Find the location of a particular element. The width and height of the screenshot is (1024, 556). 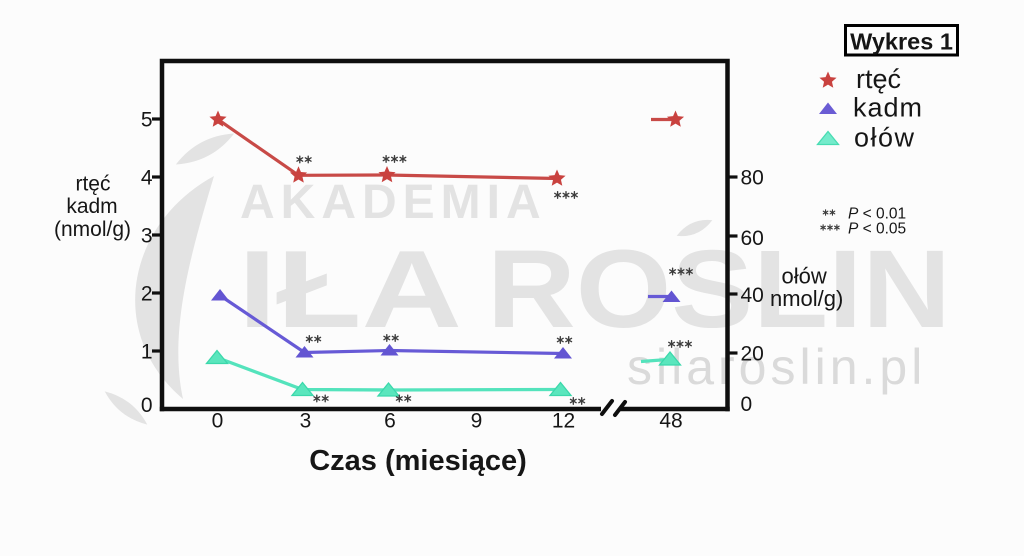

svg-text: 9 is located at coordinates (477, 421).